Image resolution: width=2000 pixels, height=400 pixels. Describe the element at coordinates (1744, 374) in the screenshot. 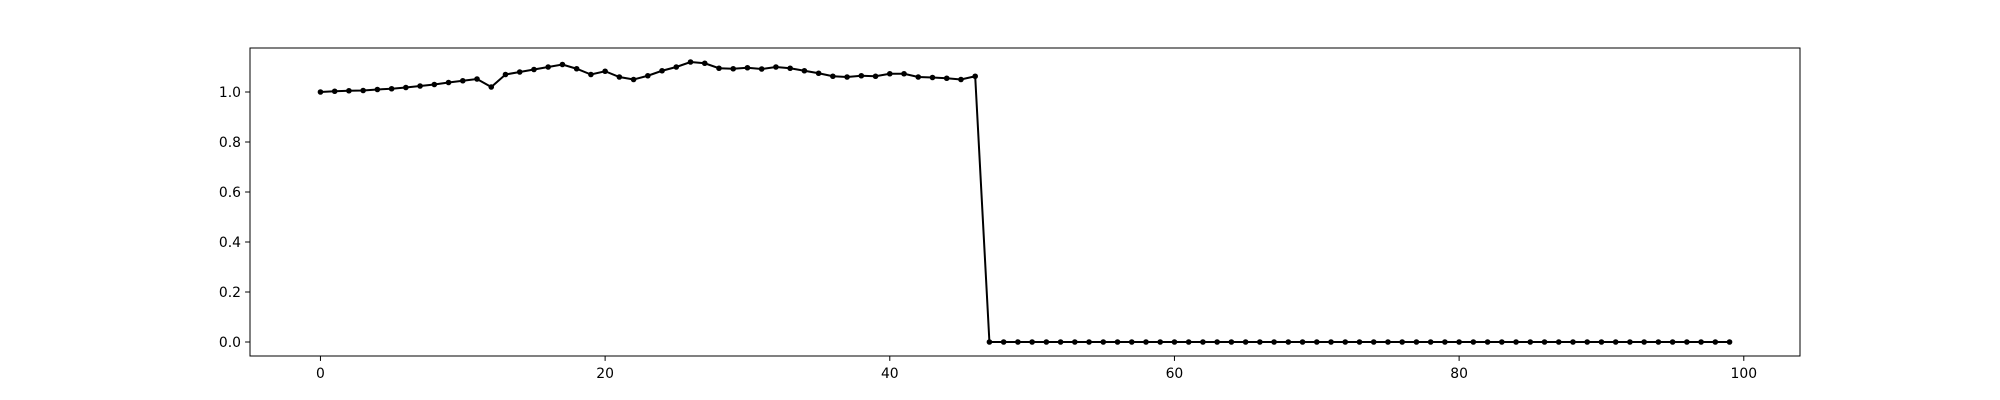

I see `x-tick-label: 100` at that location.